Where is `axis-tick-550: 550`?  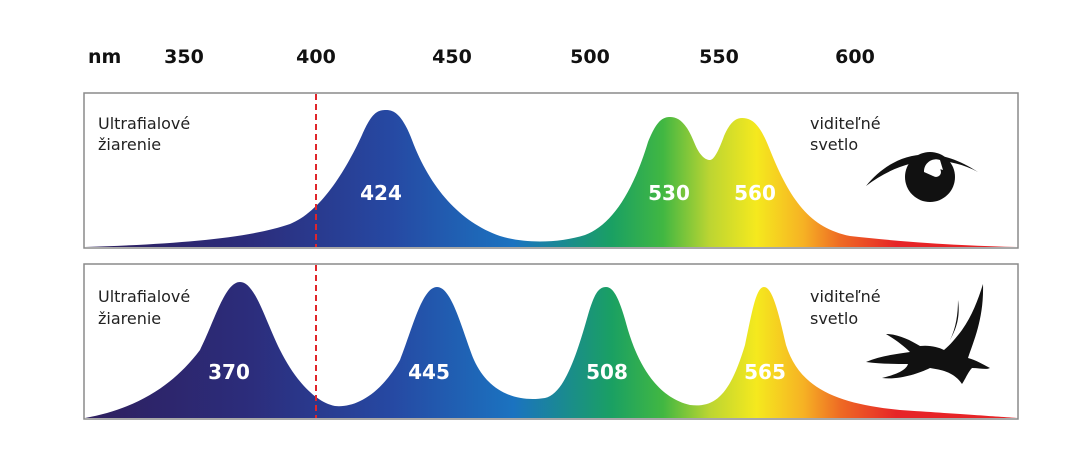
axis-tick-550: 550 is located at coordinates (719, 57).